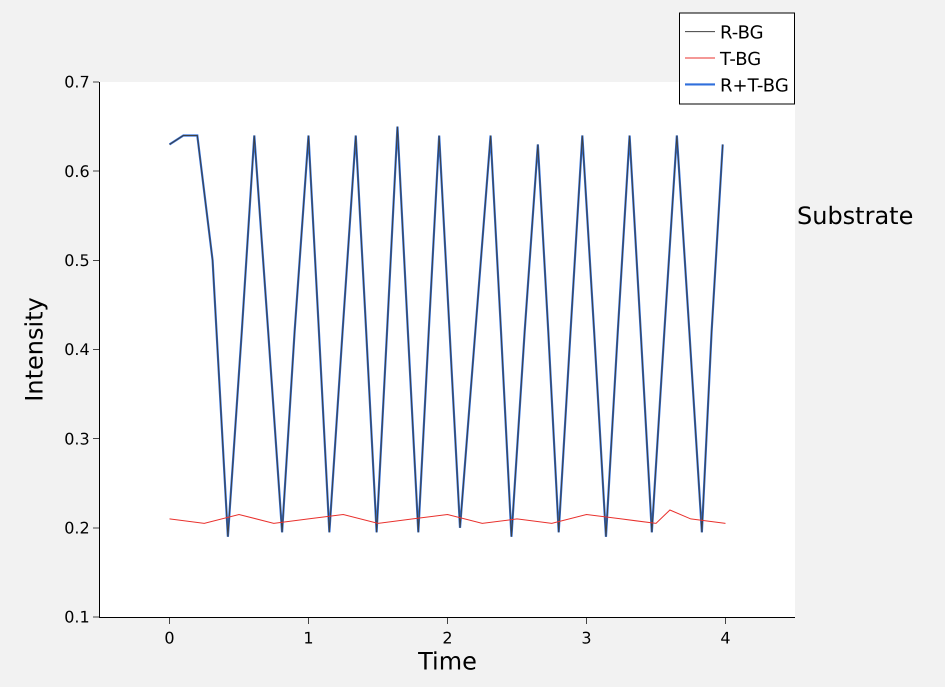 This screenshot has width=945, height=687. I want to click on x-tick-label: 4, so click(725, 638).